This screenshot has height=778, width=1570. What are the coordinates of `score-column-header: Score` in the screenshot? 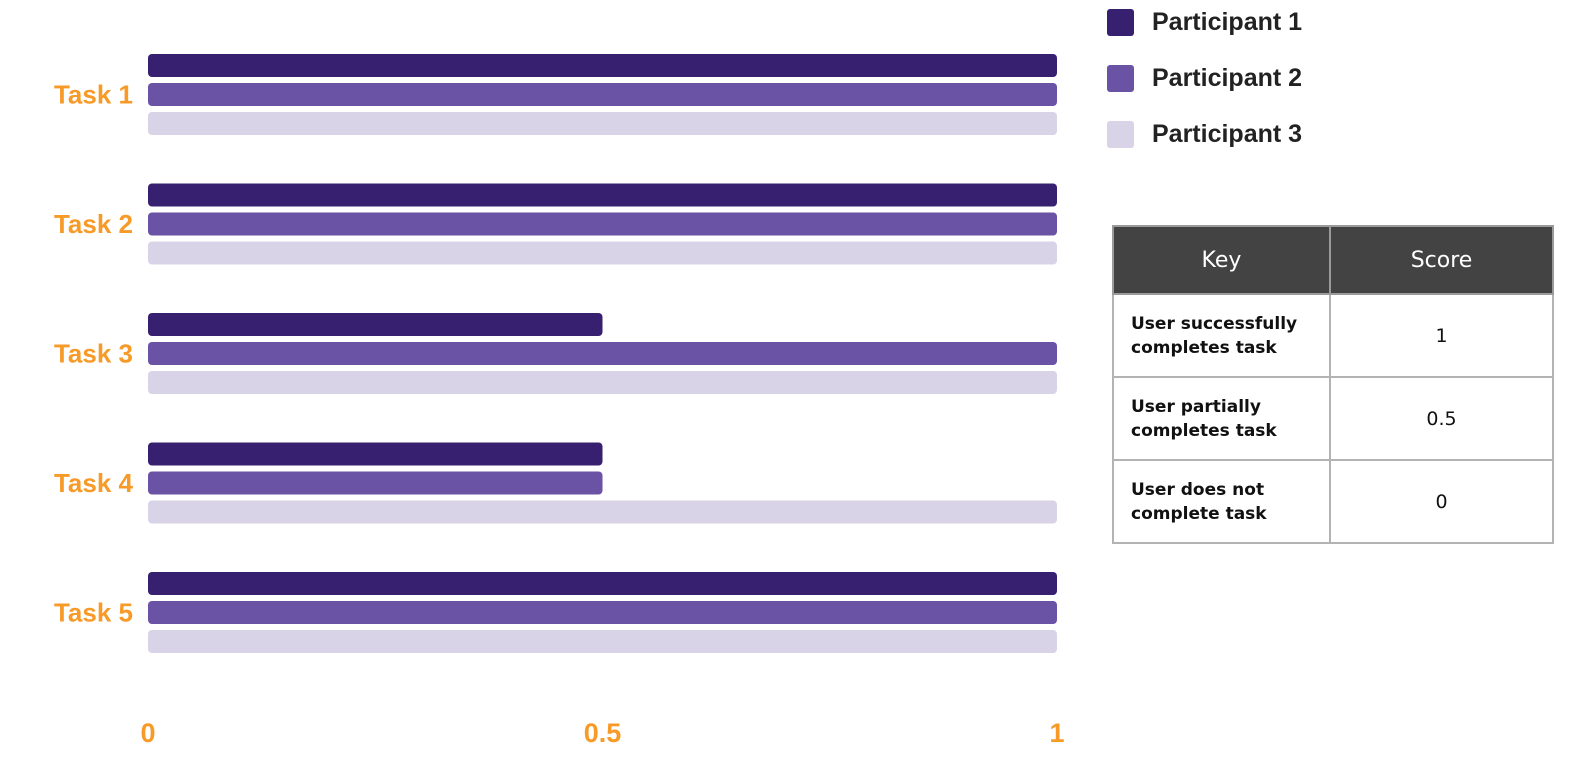 It's located at (1441, 260).